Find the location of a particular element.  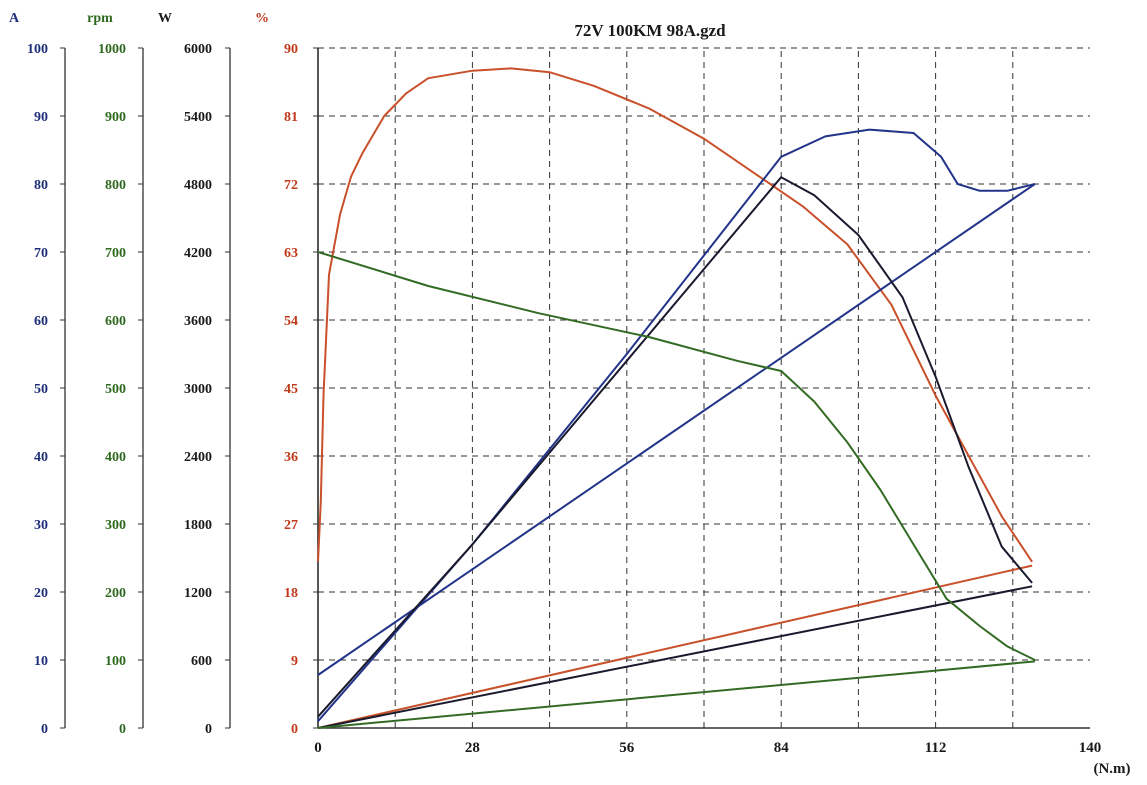

y-tick-label-A: 50 is located at coordinates (41, 389).